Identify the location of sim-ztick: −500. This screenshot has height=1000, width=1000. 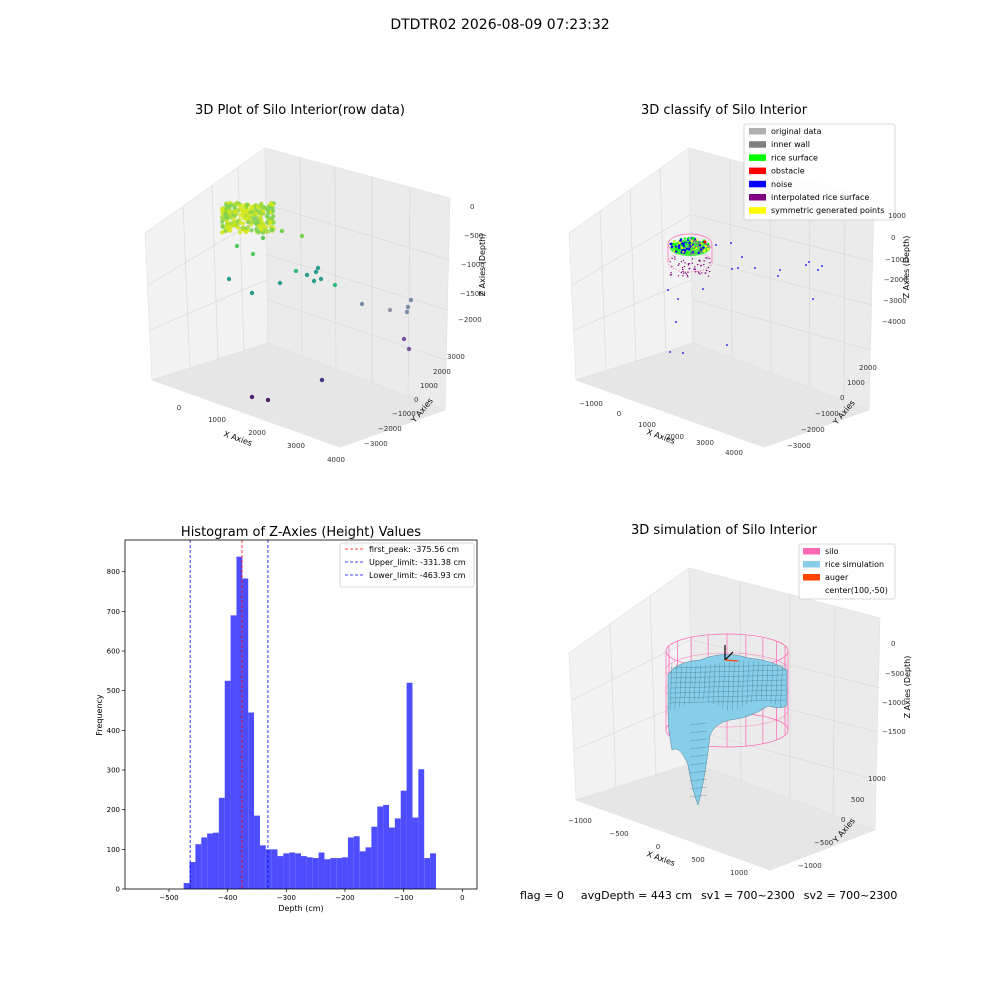
(894, 674).